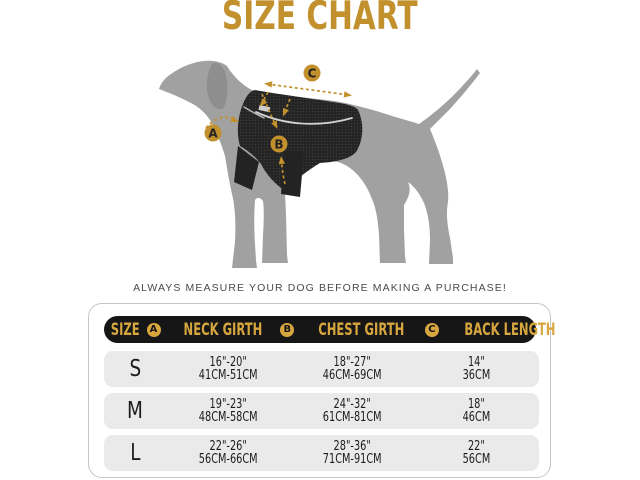 This screenshot has height=480, width=640. I want to click on marker-a-letter: A, so click(213, 134).